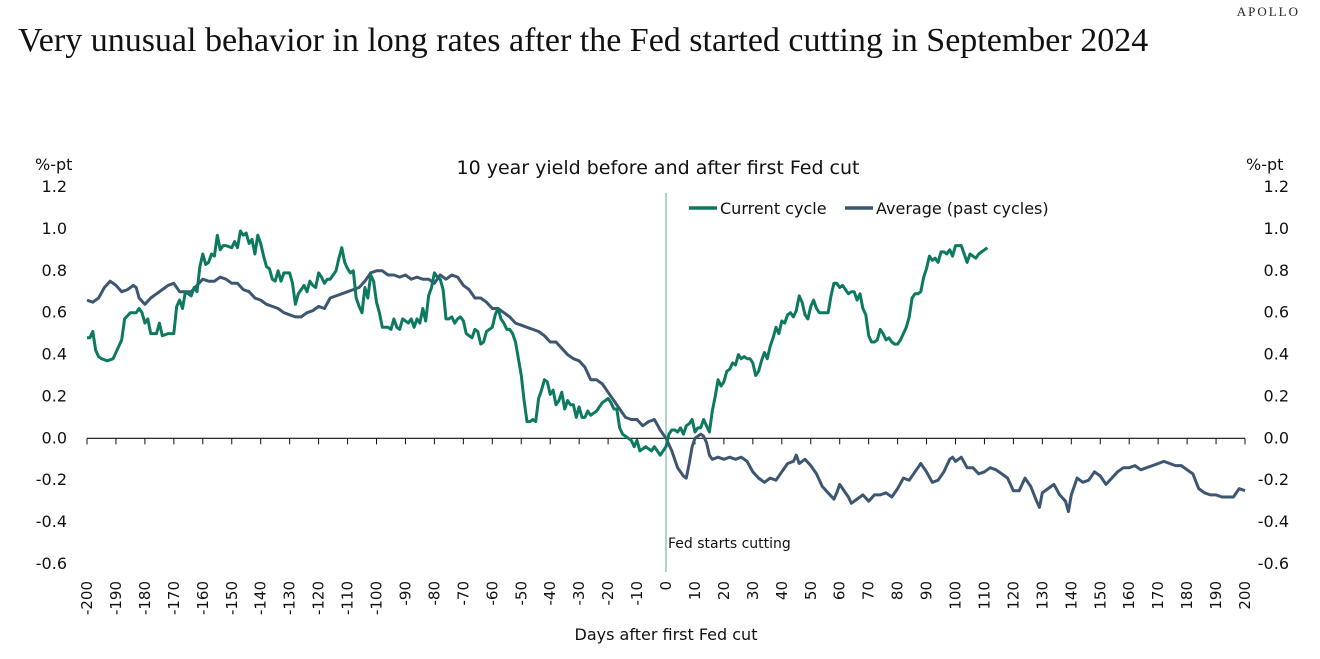 The width and height of the screenshot is (1320, 659). What do you see at coordinates (348, 598) in the screenshot?
I see `x-tick-label: -110` at bounding box center [348, 598].